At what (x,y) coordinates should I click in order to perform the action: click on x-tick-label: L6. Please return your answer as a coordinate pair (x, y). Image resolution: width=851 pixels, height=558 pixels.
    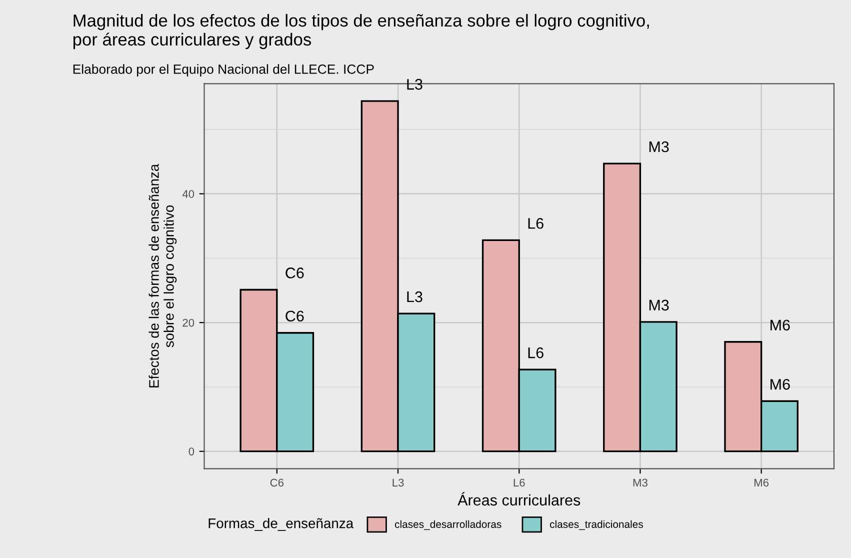
    Looking at the image, I should click on (519, 482).